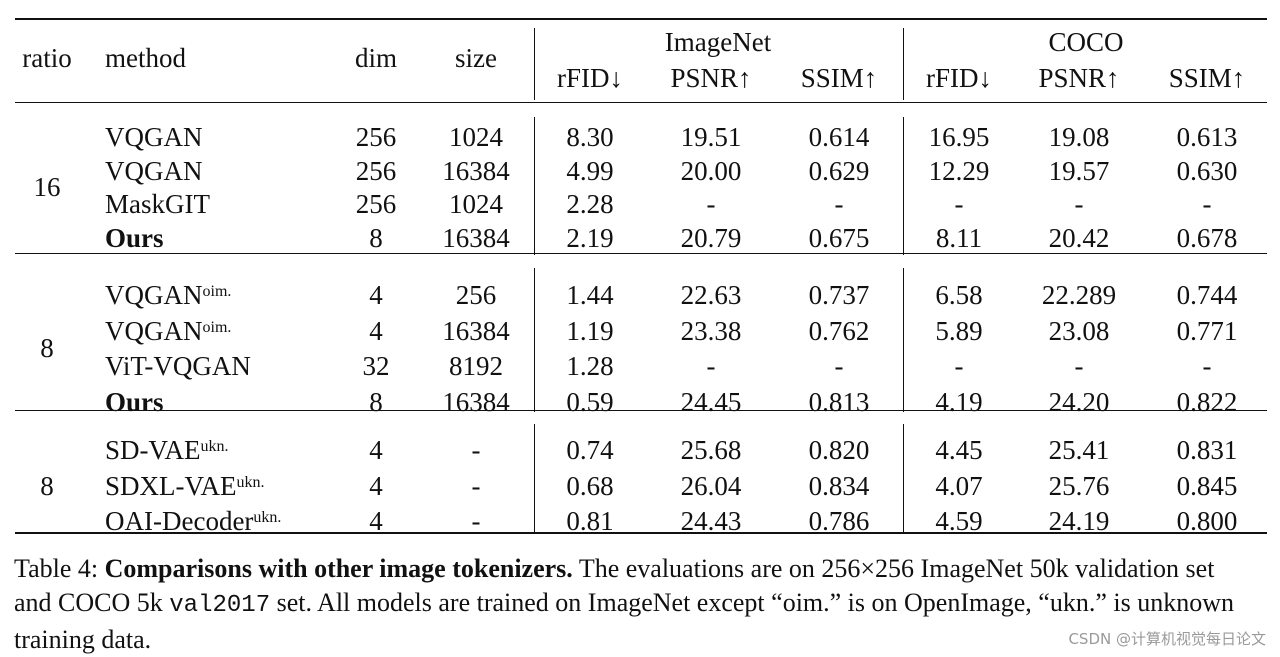 This screenshot has height=657, width=1280. I want to click on cell-text: 0.613, so click(1207, 137).